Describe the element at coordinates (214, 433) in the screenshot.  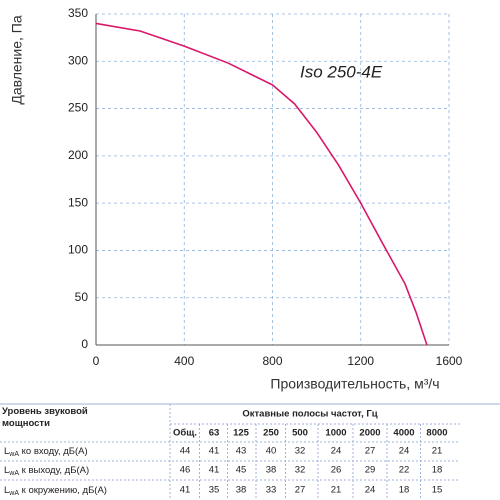
I see `column-header: 63` at that location.